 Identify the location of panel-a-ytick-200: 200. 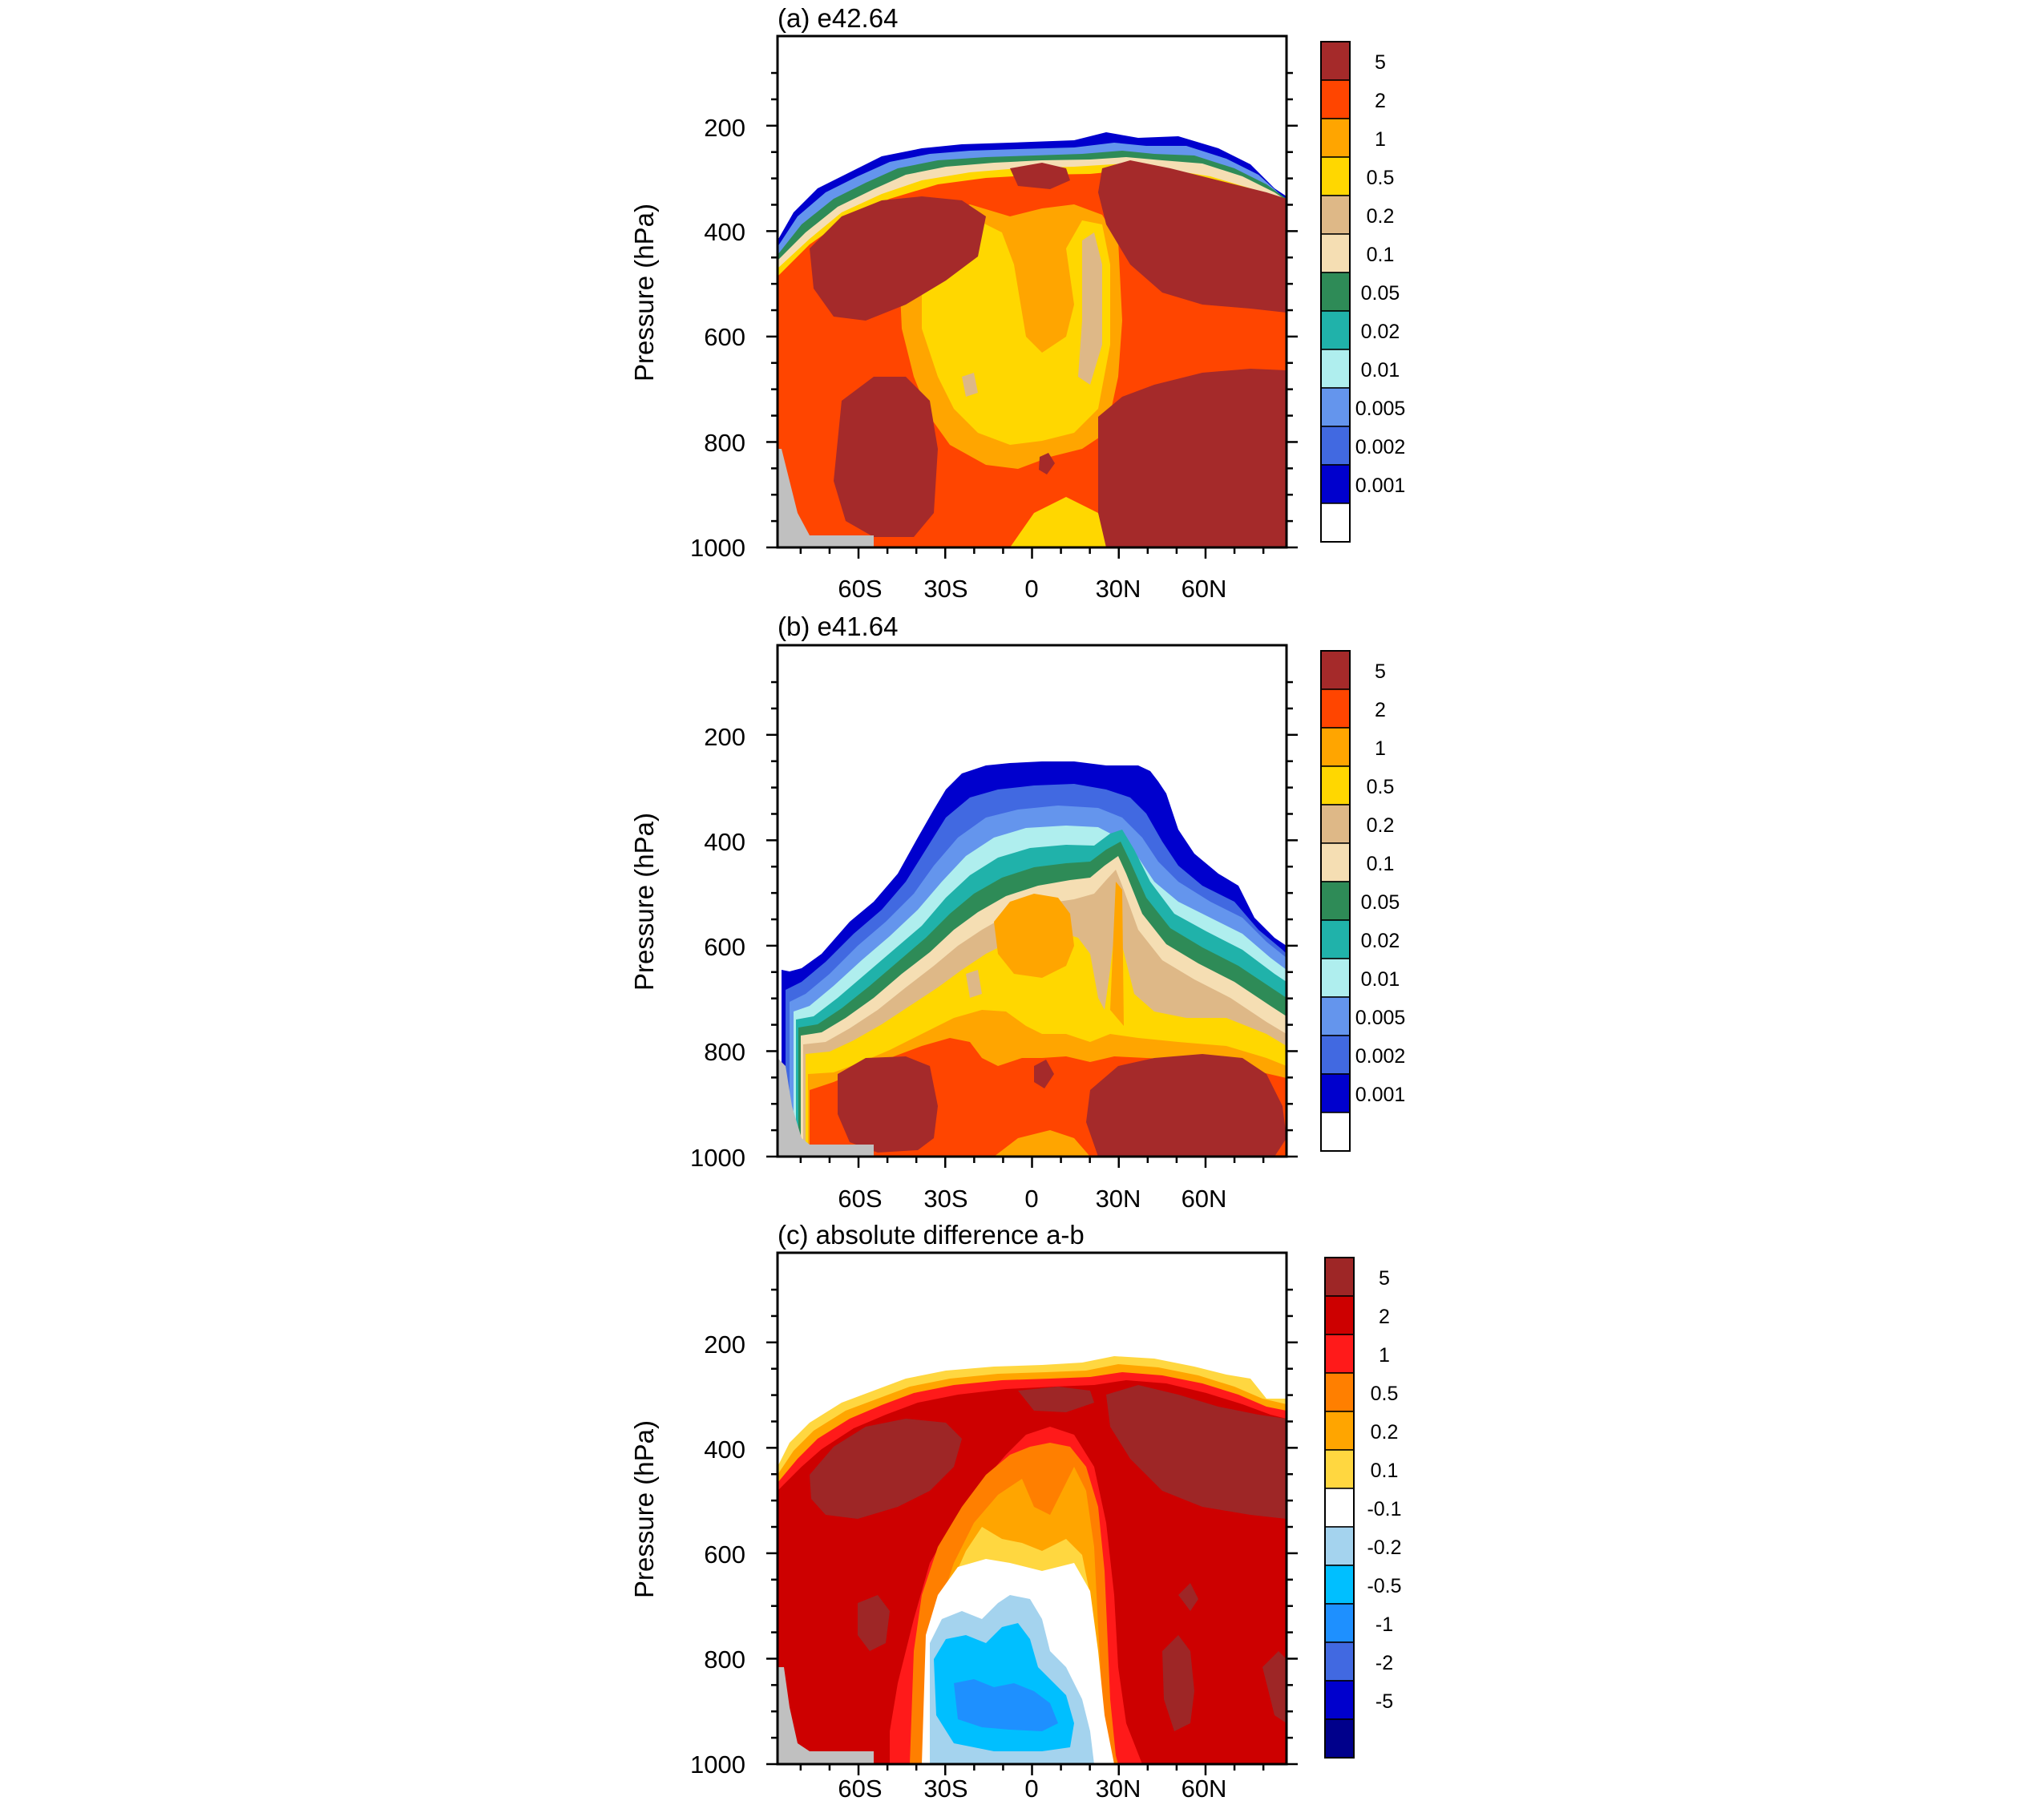
(724, 128).